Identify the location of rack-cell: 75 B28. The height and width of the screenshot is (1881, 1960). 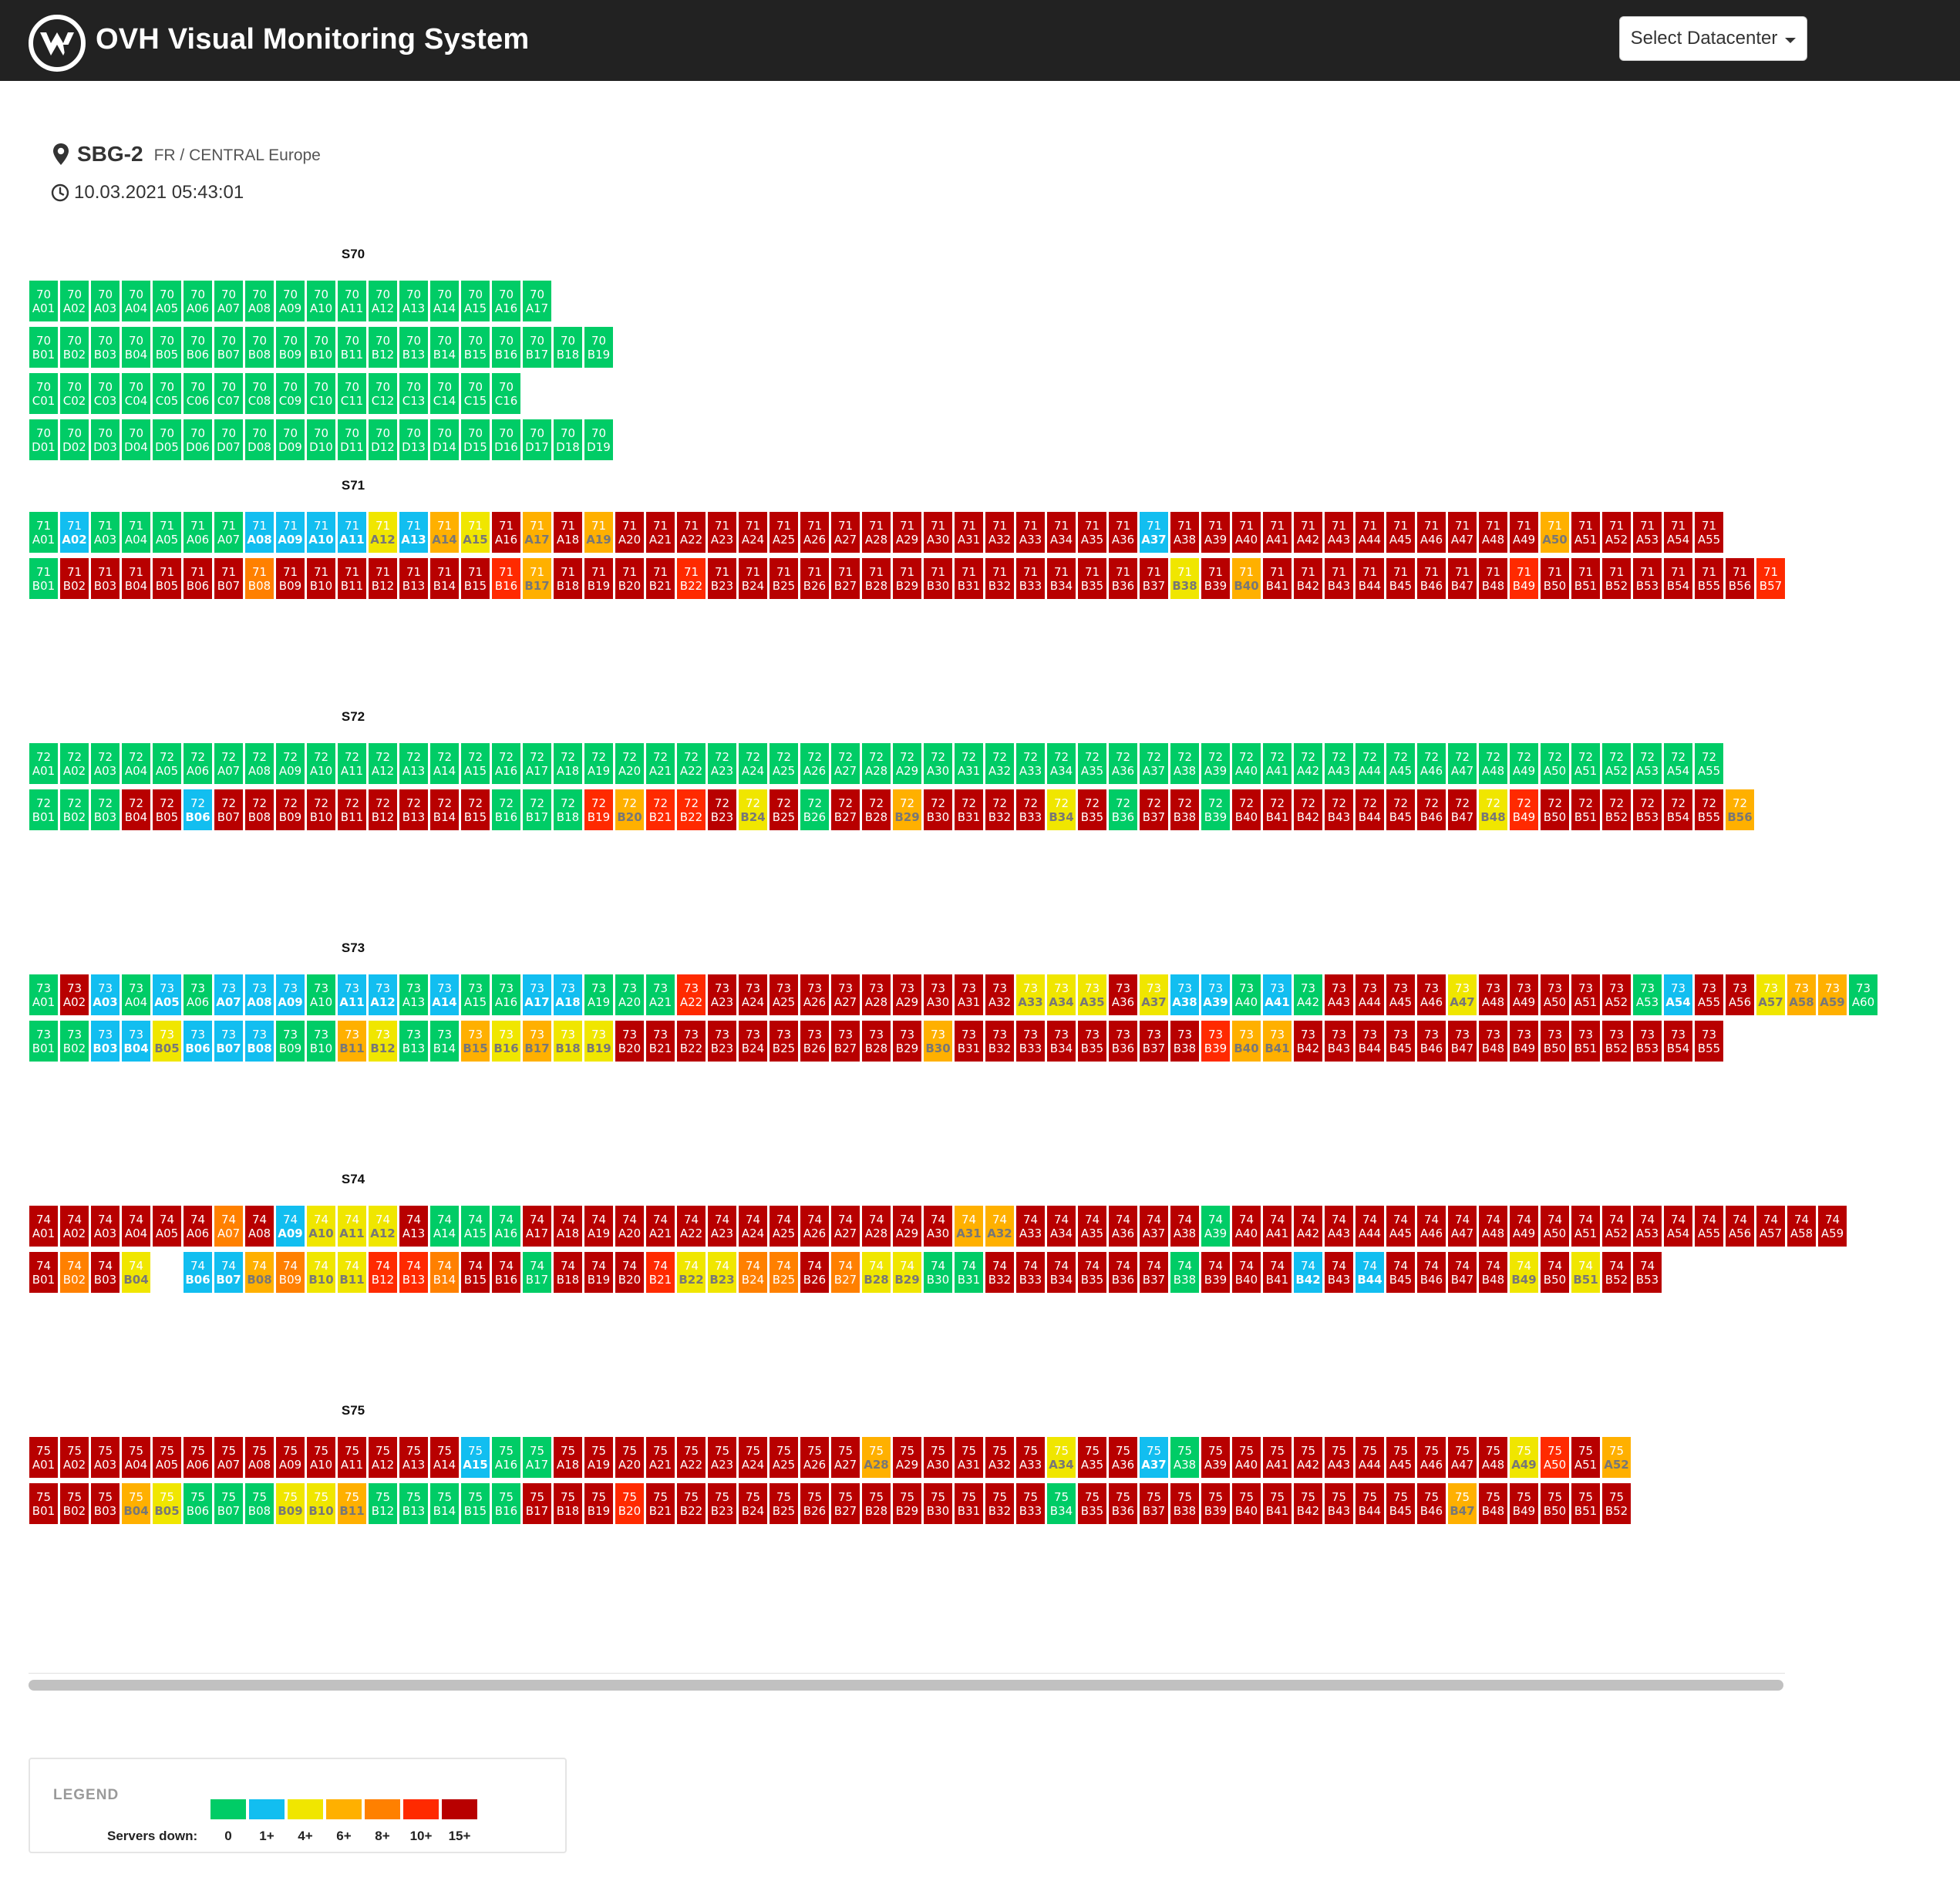
(876, 1503).